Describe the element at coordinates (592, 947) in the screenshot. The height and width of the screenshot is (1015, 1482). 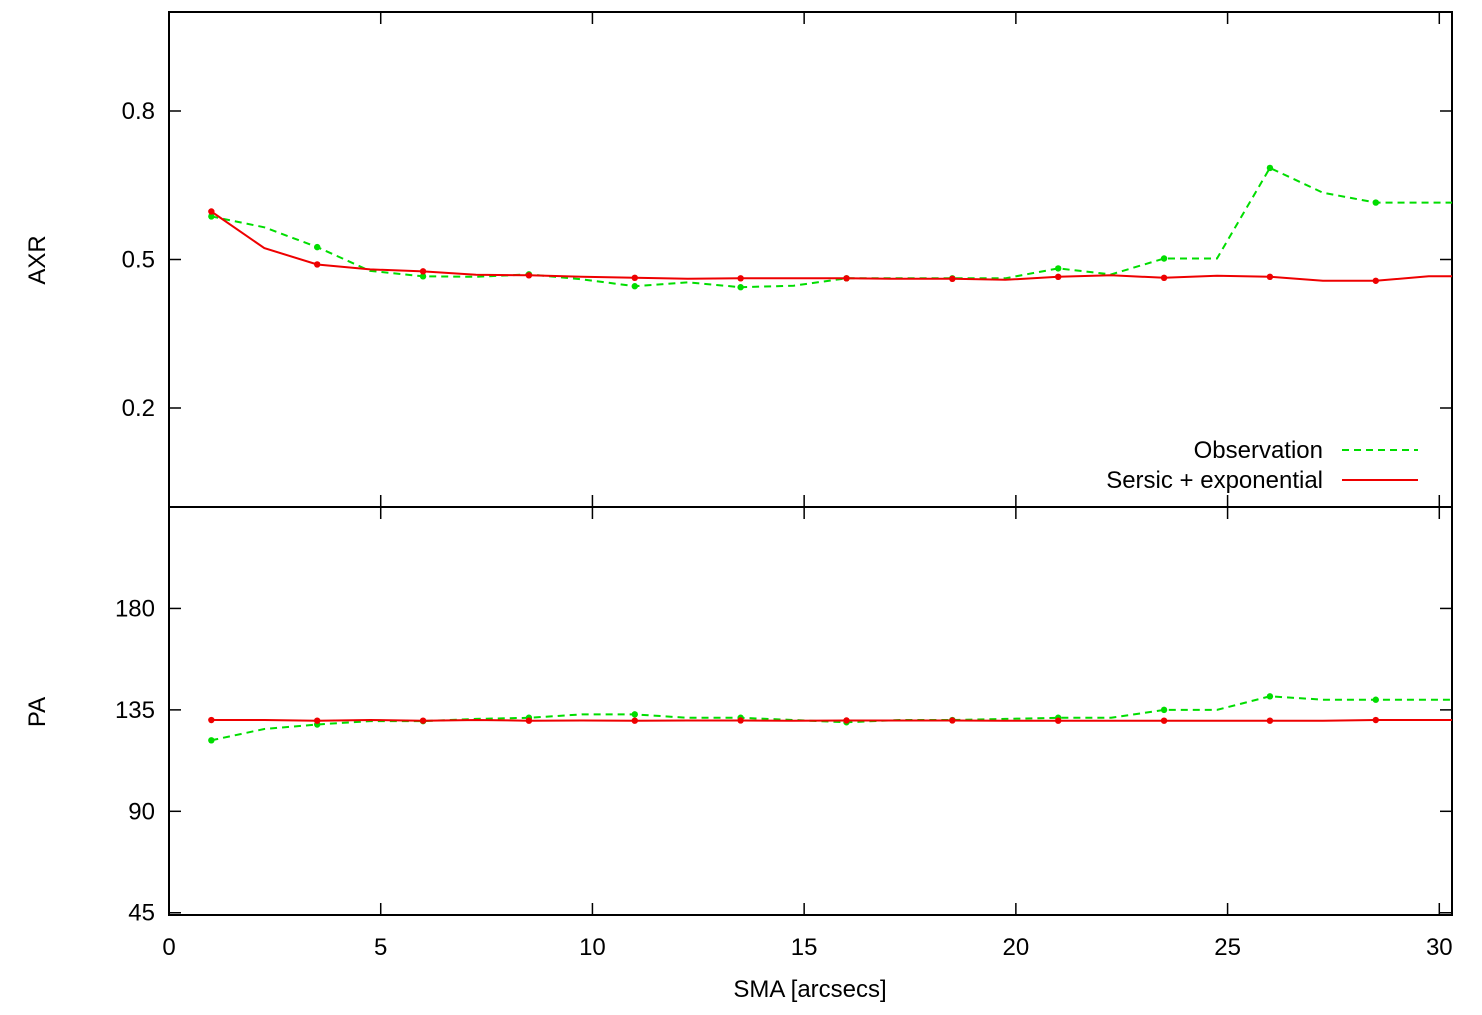
I see `x-tick-label: 10` at that location.